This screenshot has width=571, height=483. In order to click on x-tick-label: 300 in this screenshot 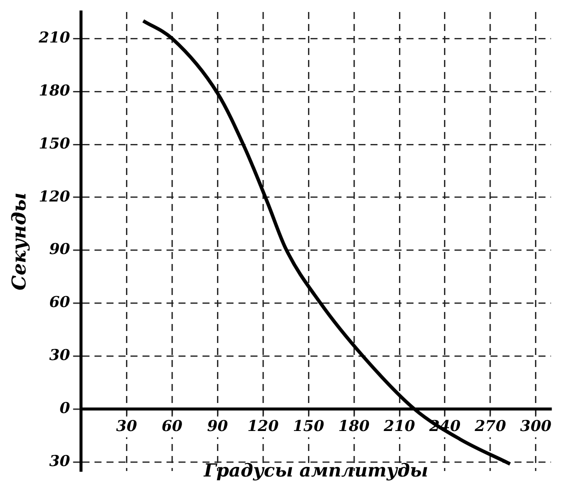, I will do `click(536, 426)`.